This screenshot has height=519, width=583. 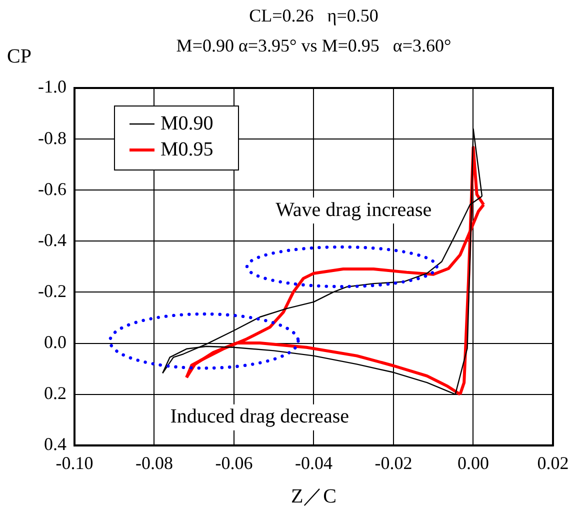 What do you see at coordinates (553, 462) in the screenshot?
I see `x-tick-label: 0.02` at bounding box center [553, 462].